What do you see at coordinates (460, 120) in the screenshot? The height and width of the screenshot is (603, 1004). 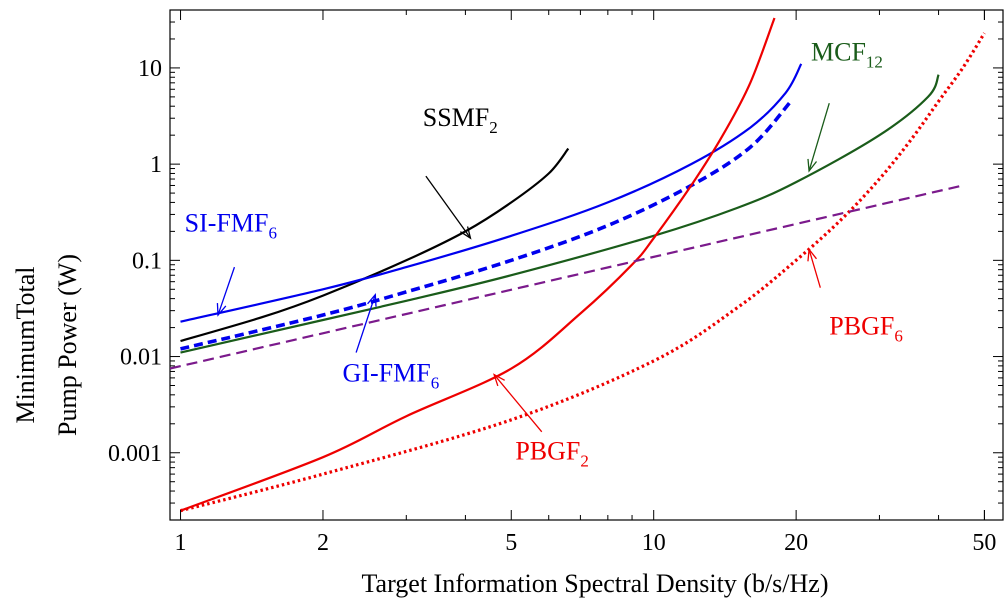 I see `annotation-label-ssmf2: SSMF2` at bounding box center [460, 120].